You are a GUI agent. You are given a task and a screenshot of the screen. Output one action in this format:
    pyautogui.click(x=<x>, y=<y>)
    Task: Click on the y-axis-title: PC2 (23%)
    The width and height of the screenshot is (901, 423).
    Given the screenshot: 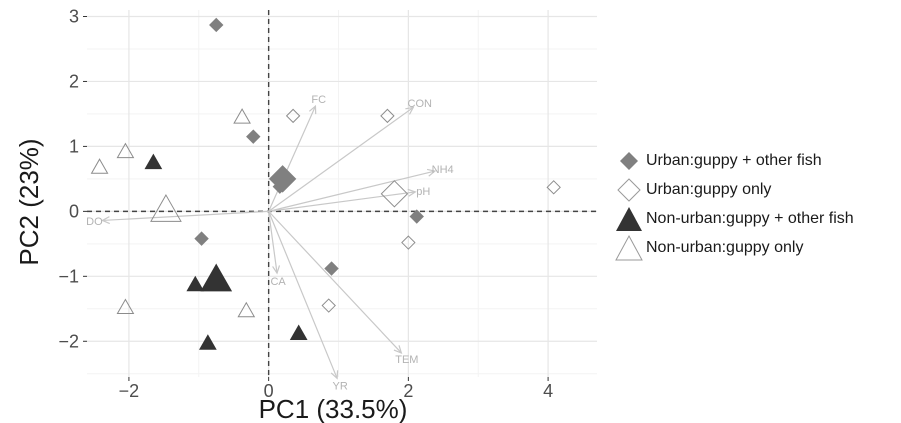 What is the action you would take?
    pyautogui.click(x=29, y=201)
    